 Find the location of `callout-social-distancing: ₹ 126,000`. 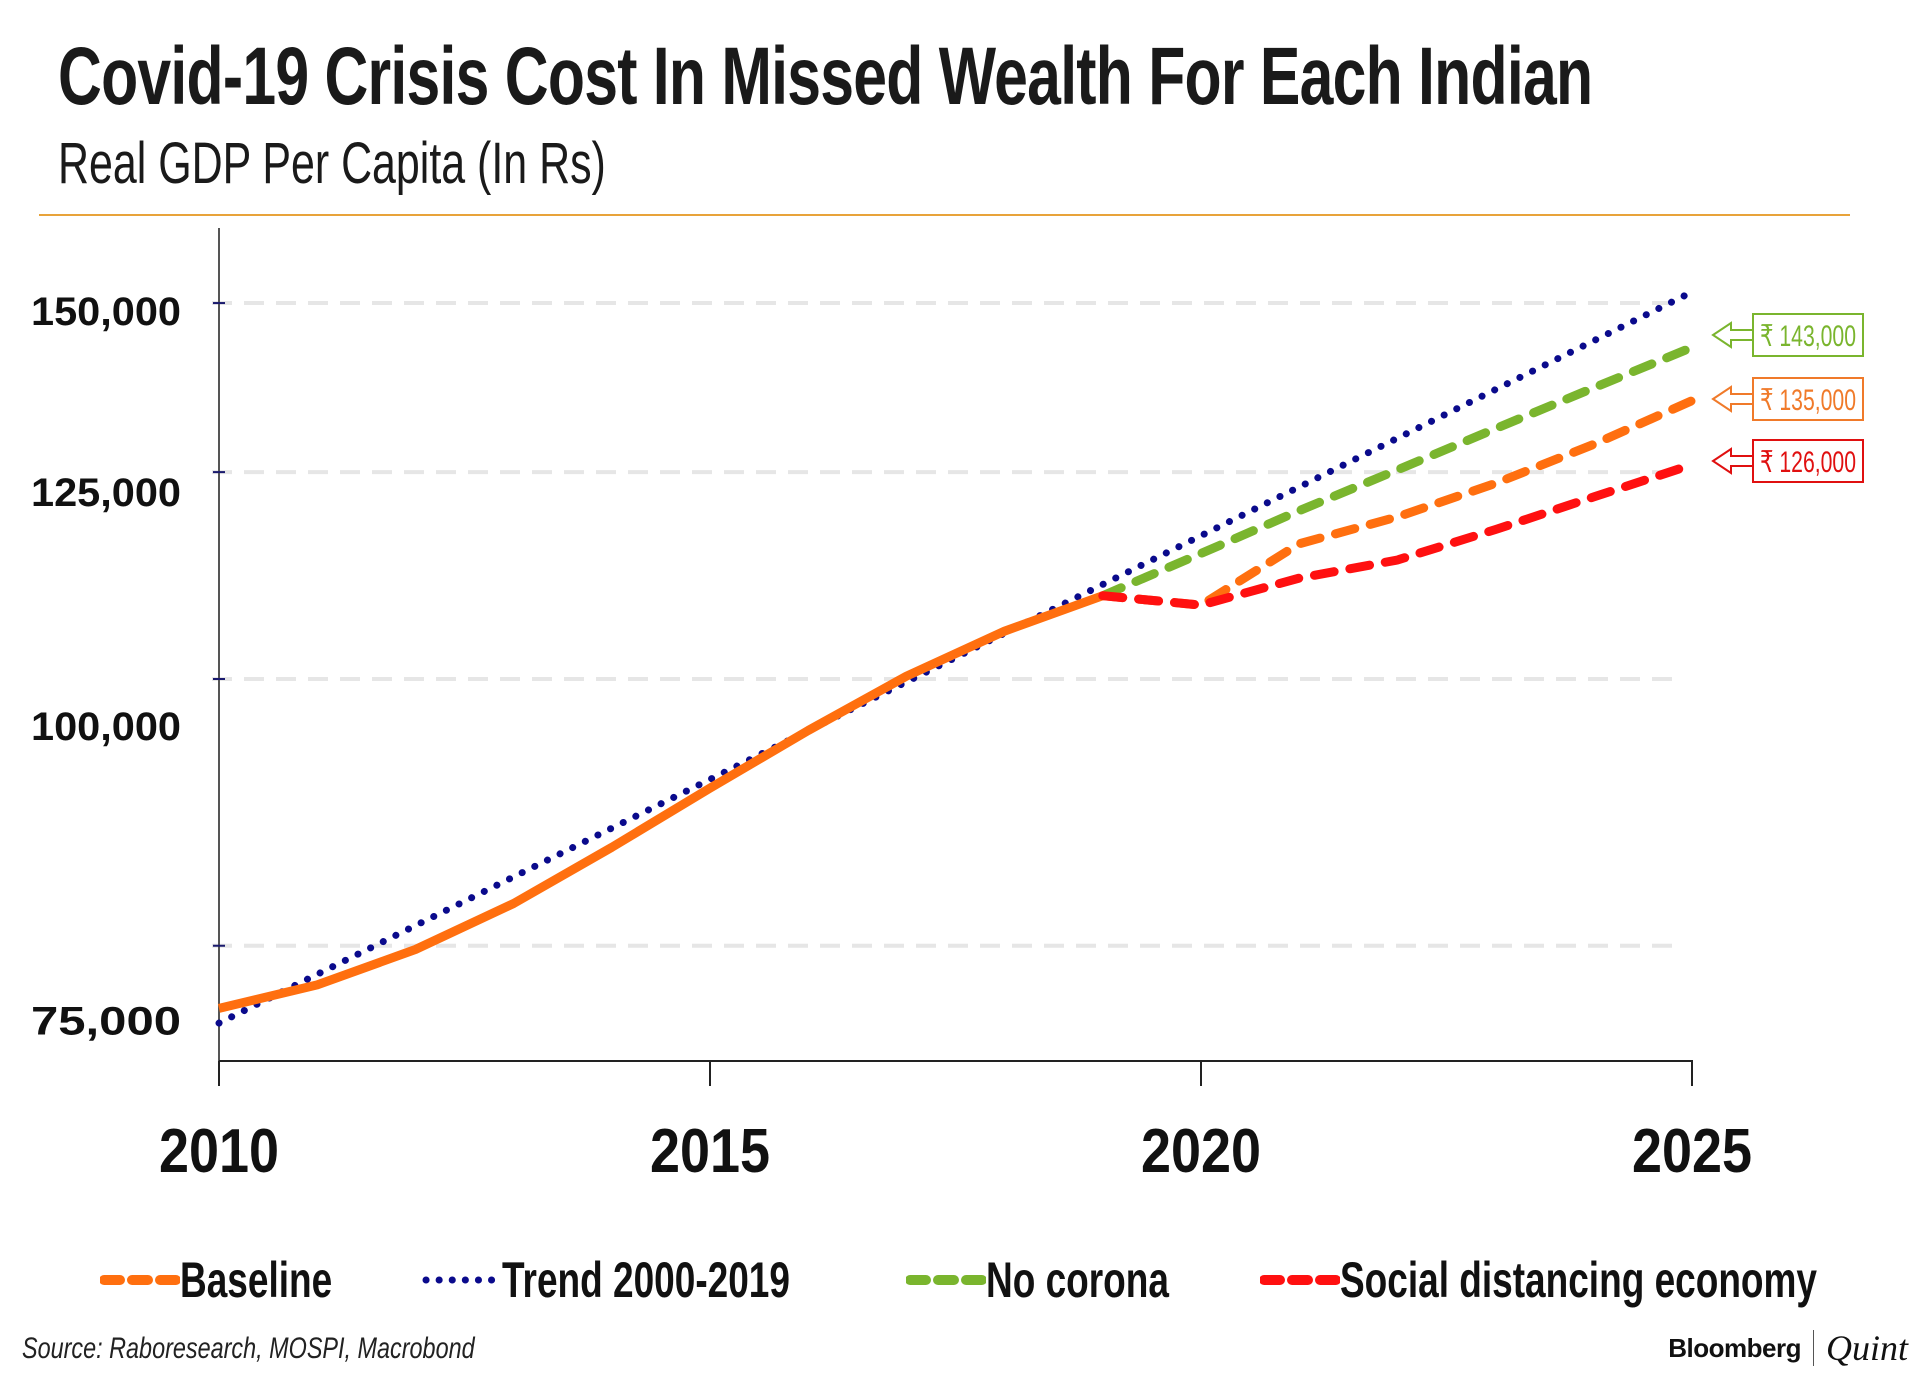

callout-social-distancing: ₹ 126,000 is located at coordinates (1787, 461).